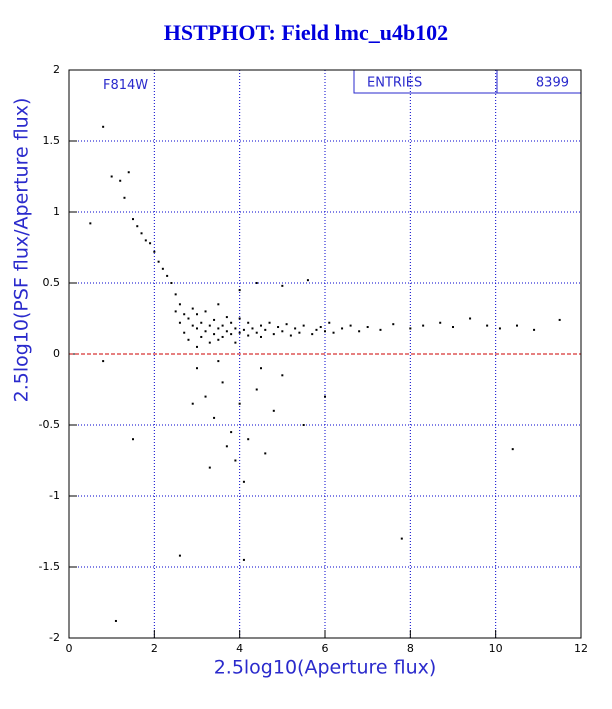  What do you see at coordinates (54, 495) in the screenshot?
I see `y-tick-label: -1` at bounding box center [54, 495].